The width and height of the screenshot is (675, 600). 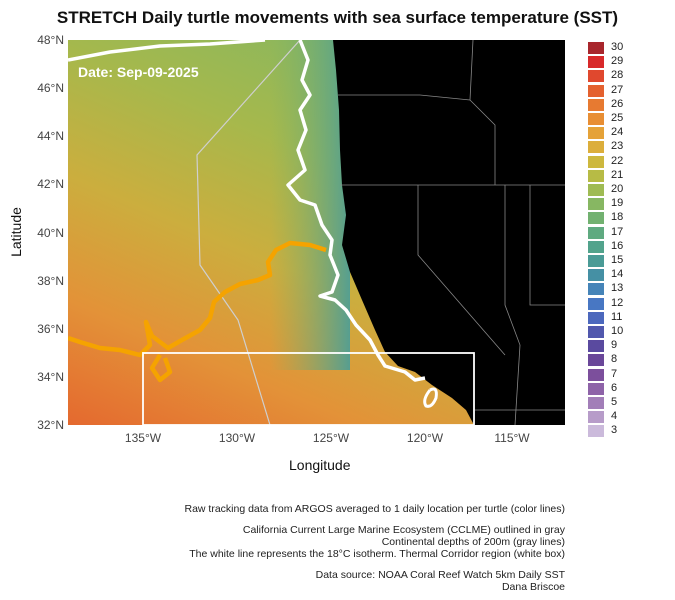 I want to click on legend-item: 6, so click(x=618, y=388).